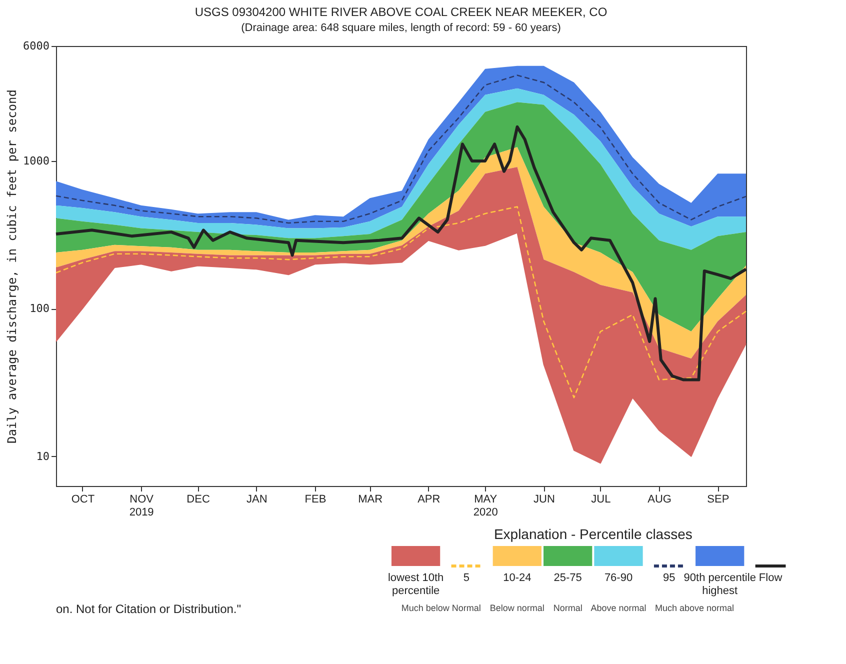 The image size is (846, 664). Describe the element at coordinates (257, 500) in the screenshot. I see `x-tick-label: JAN` at that location.